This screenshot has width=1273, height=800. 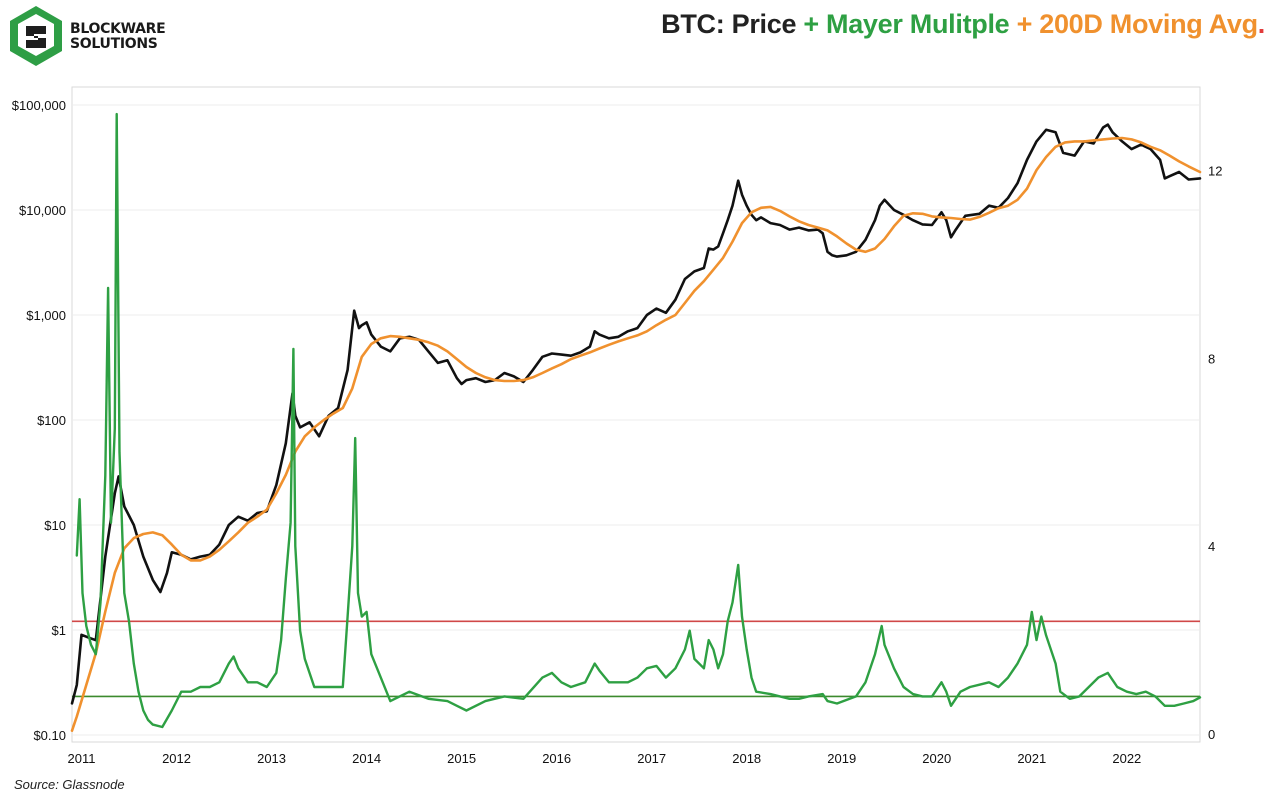 What do you see at coordinates (49, 735) in the screenshot?
I see `y-left-tick-label: $0.10` at bounding box center [49, 735].